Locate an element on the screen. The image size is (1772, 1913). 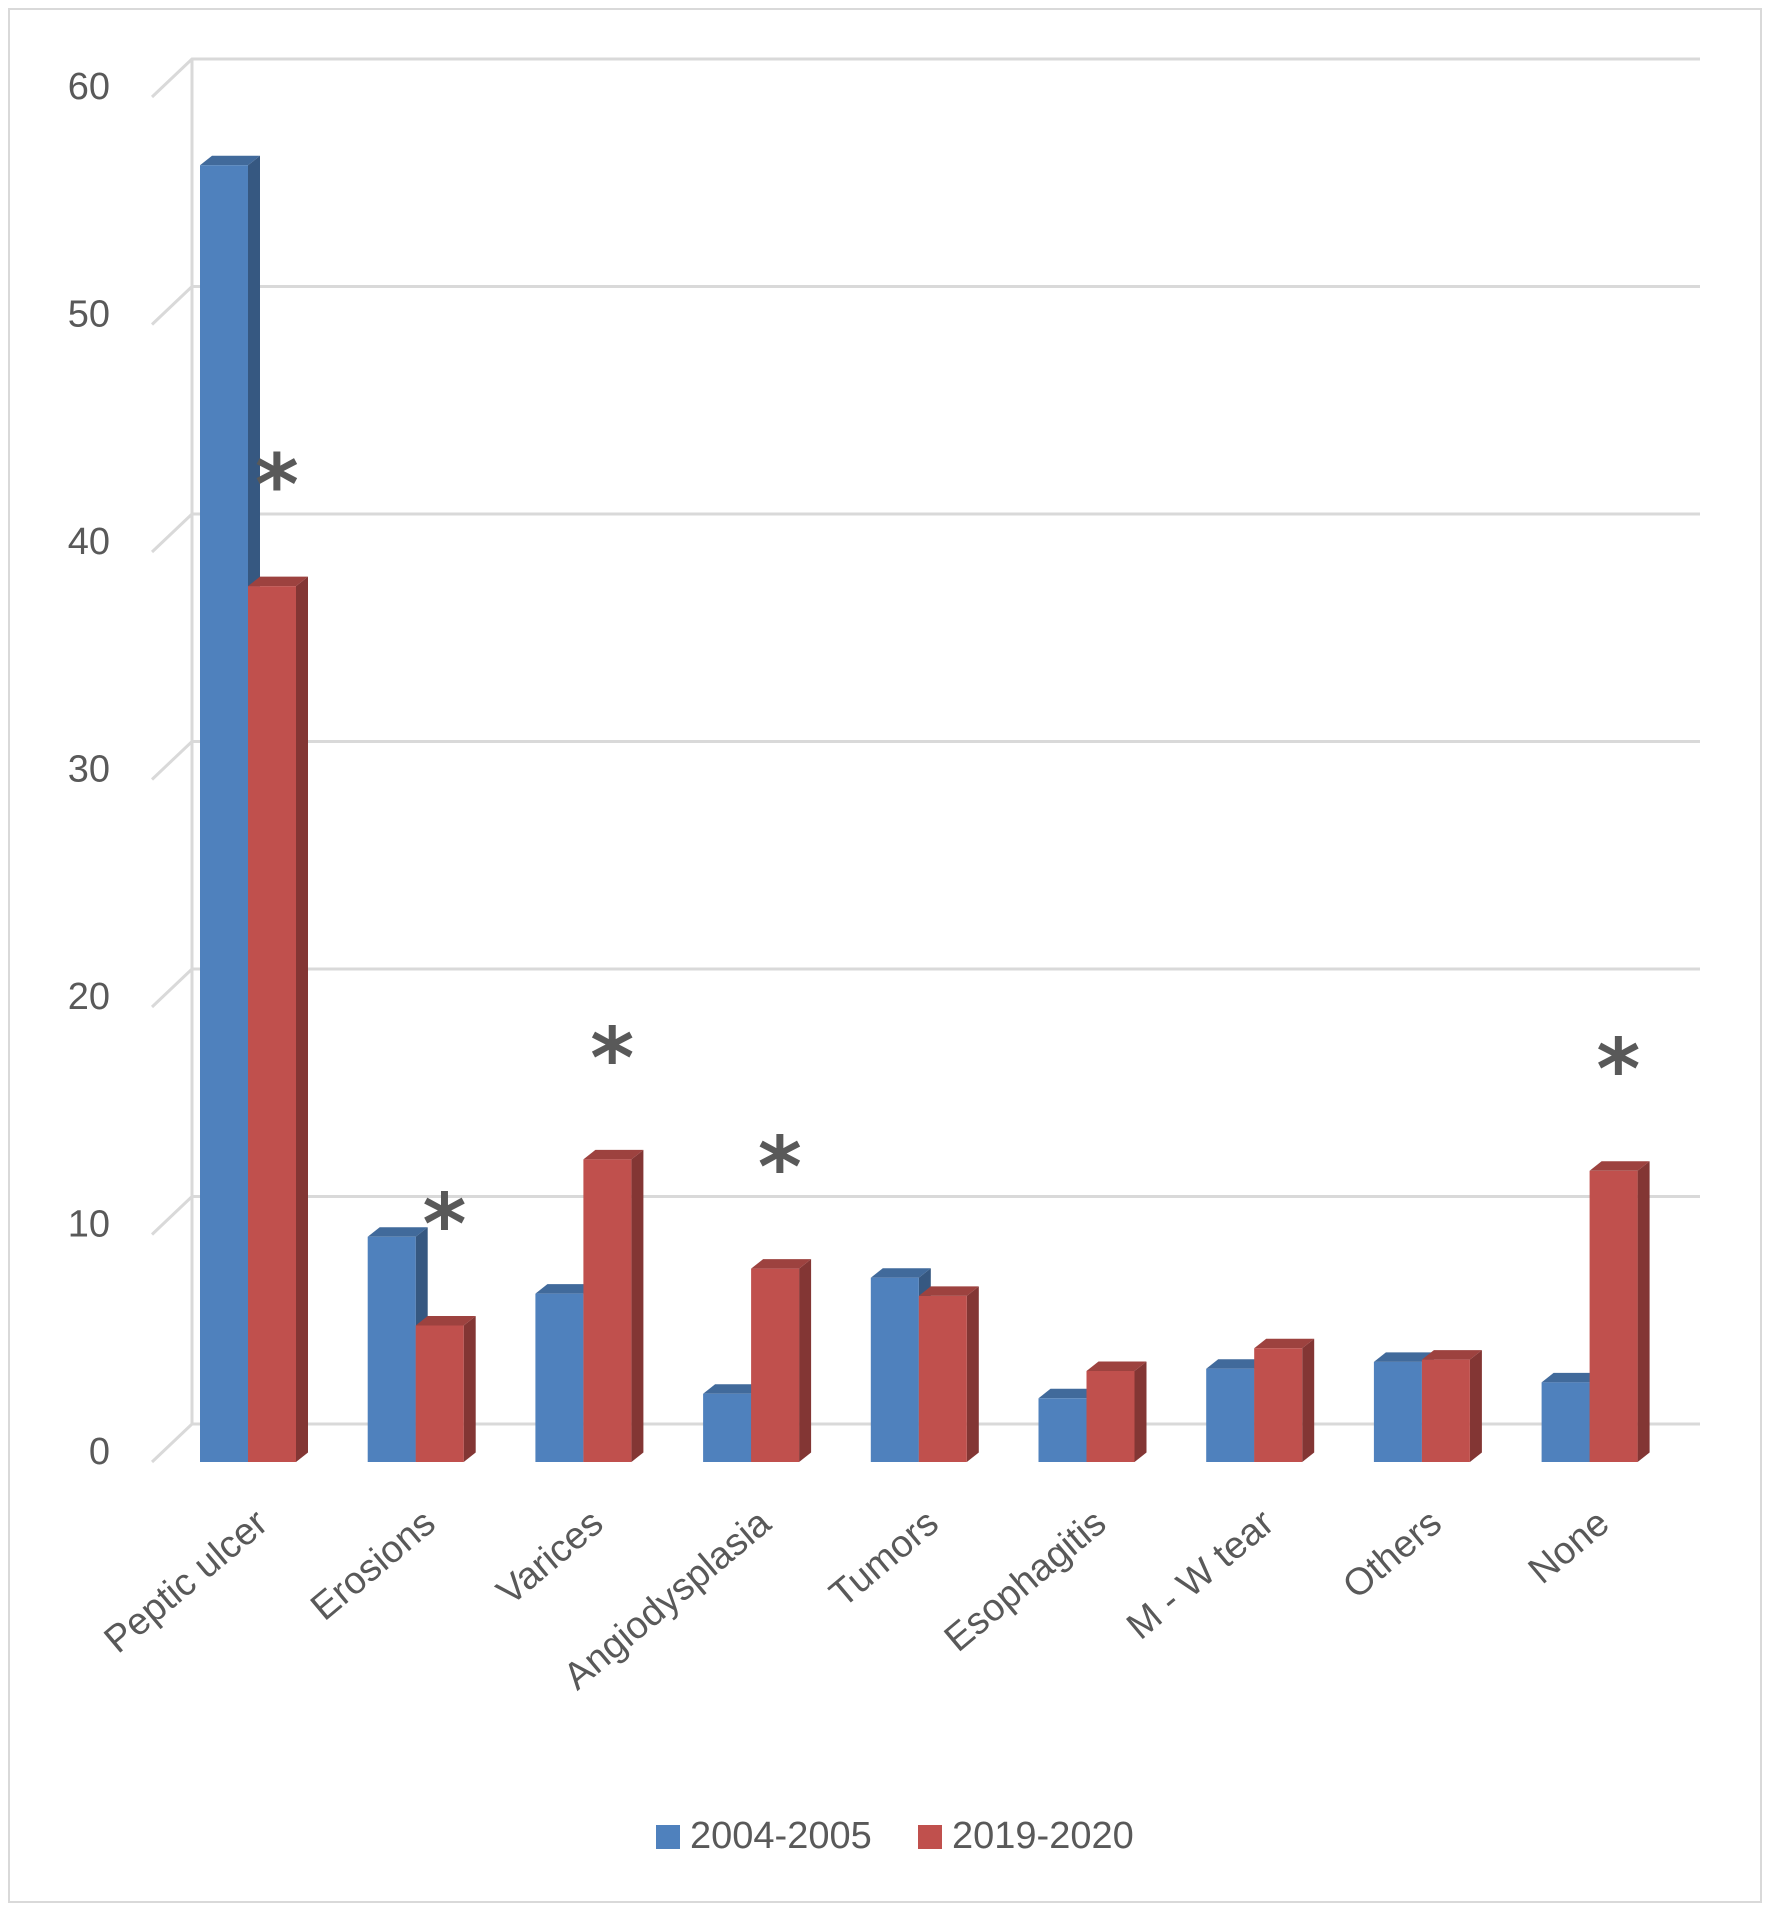
y-tick-label: 20 is located at coordinates (89, 997).